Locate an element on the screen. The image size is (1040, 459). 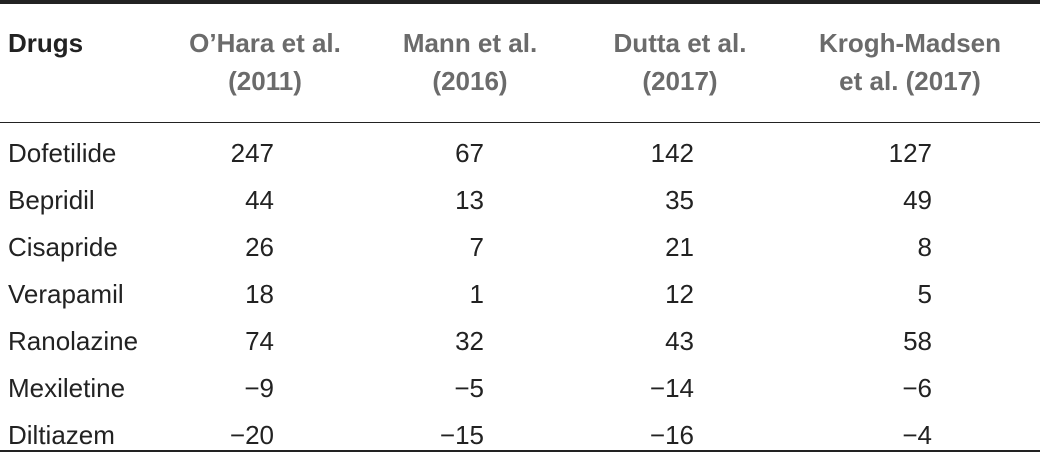
table-row: Ranolazine 74 32 43 58 is located at coordinates (520, 341).